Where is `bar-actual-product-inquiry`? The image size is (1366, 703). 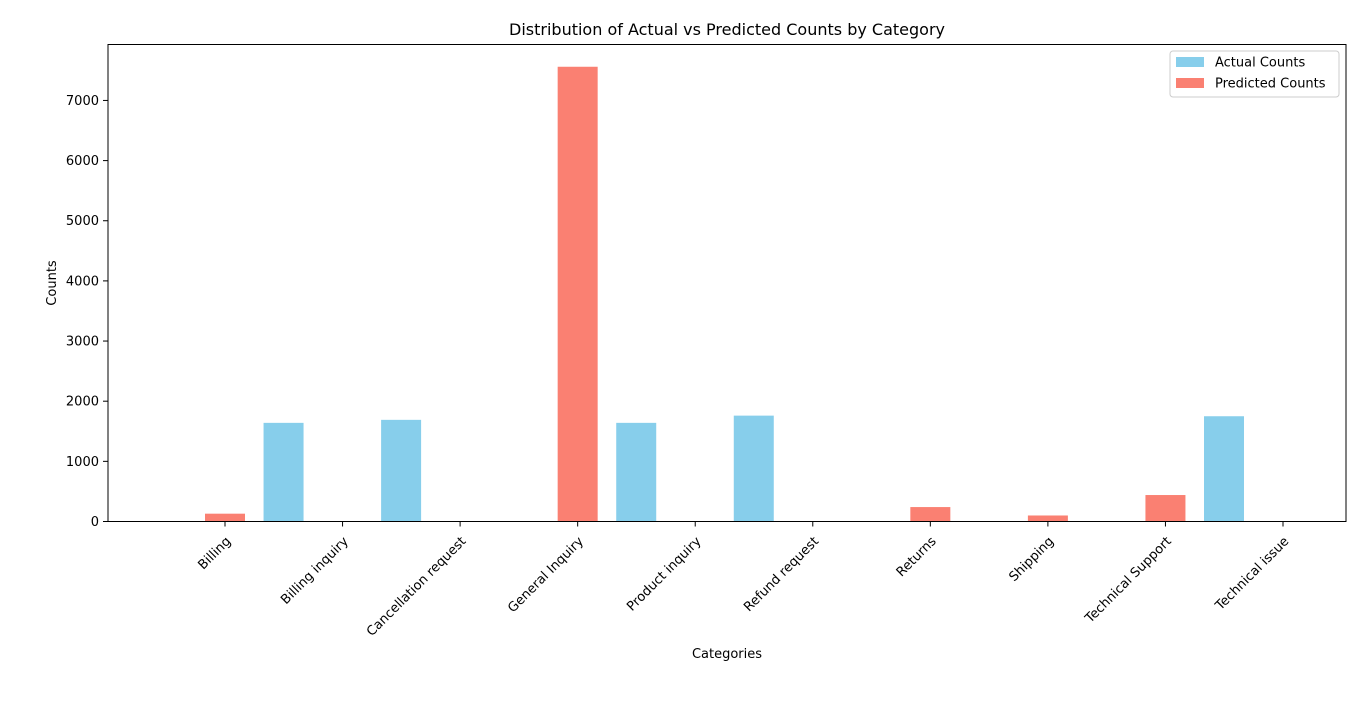
bar-actual-product-inquiry is located at coordinates (636, 472).